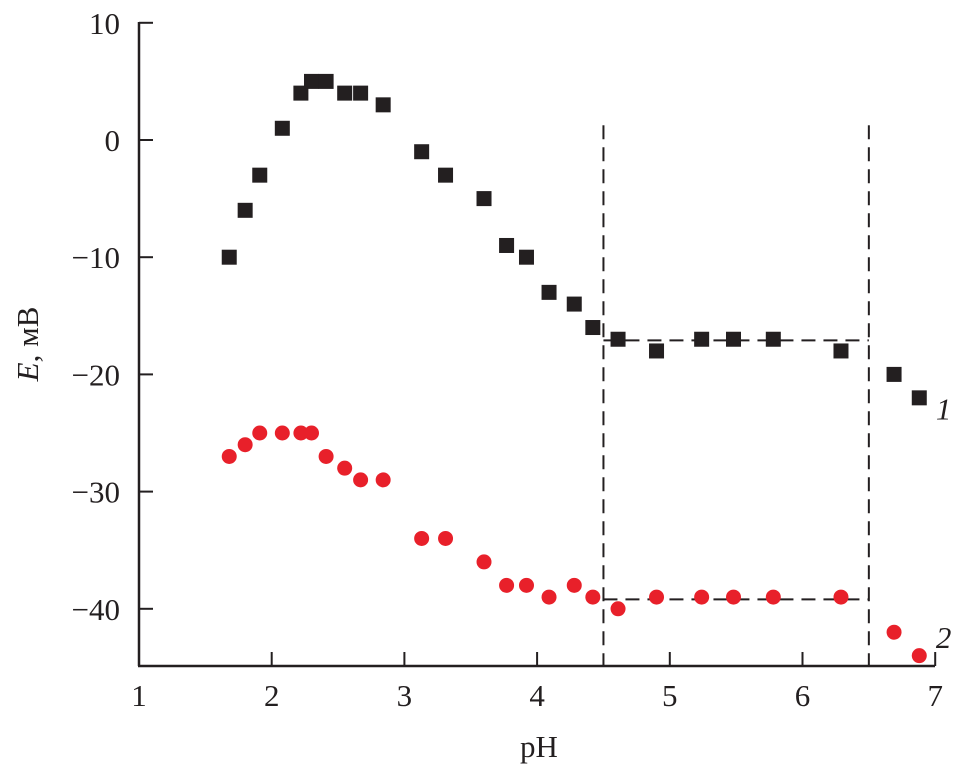  I want to click on series-label-2: 2, so click(944, 637).